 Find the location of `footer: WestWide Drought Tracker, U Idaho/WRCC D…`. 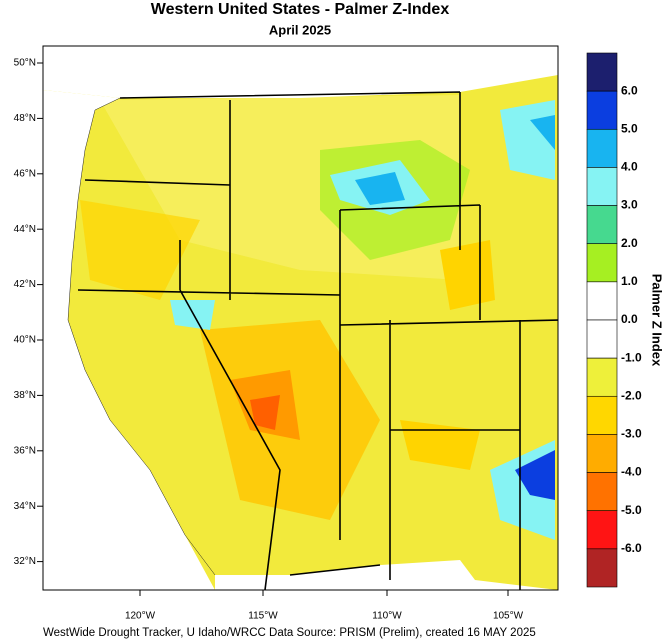

footer: WestWide Drought Tracker, U Idaho/WRCC D… is located at coordinates (289, 633).